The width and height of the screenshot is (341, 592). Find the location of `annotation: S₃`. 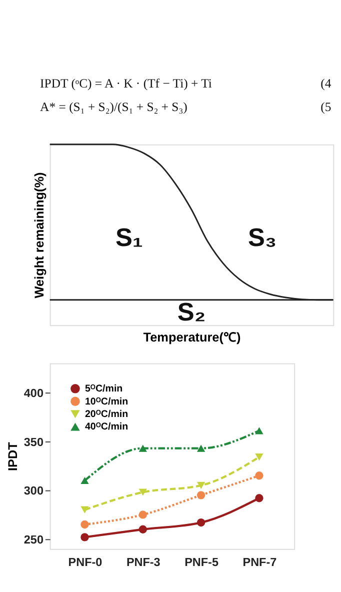

annotation: S₃ is located at coordinates (262, 238).